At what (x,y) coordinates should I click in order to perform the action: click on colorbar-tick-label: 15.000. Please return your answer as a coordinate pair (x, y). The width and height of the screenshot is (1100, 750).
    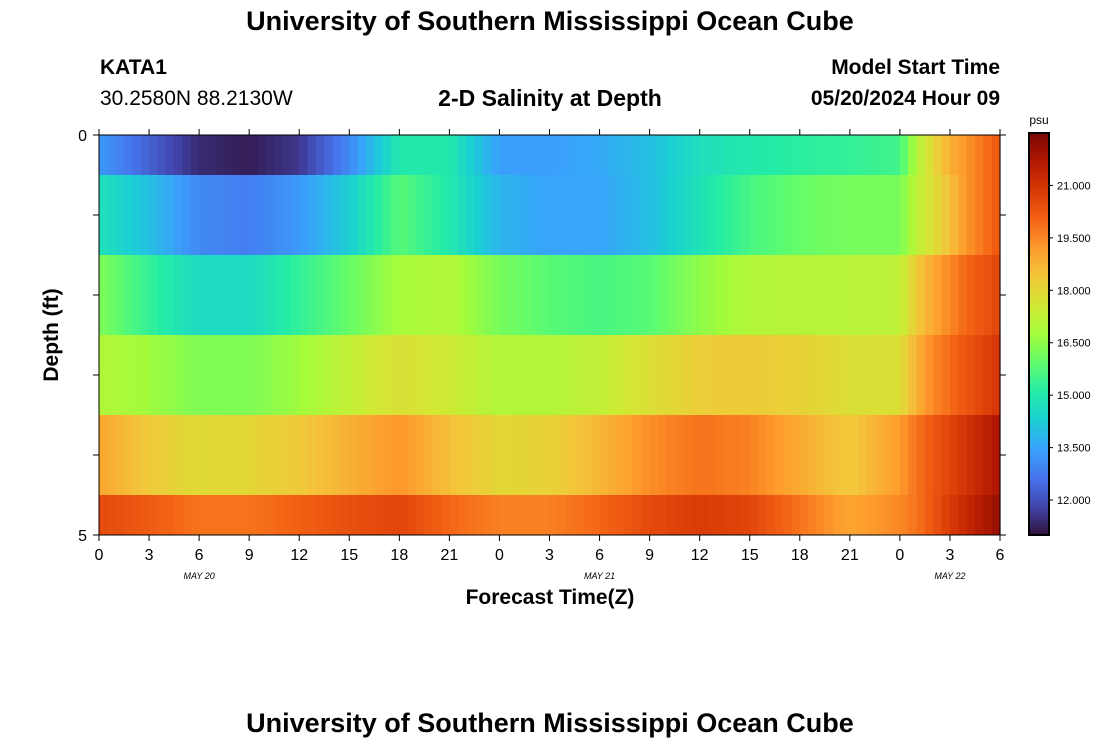
    Looking at the image, I should click on (1074, 396).